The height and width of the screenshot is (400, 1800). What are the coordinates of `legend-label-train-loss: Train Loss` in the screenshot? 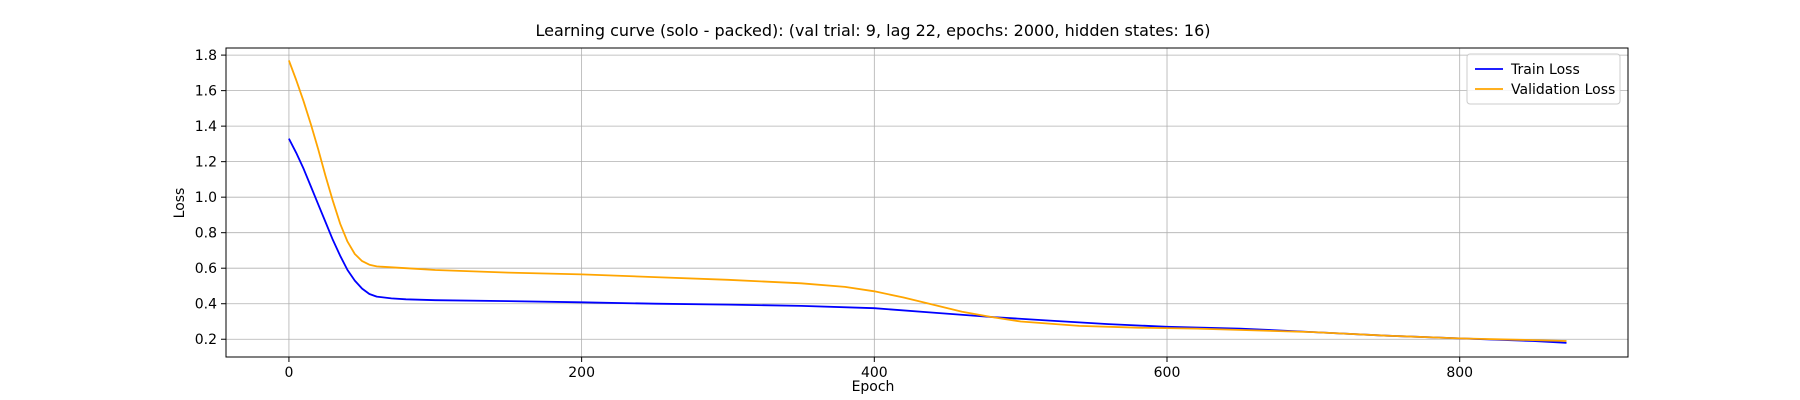 It's located at (1545, 70).